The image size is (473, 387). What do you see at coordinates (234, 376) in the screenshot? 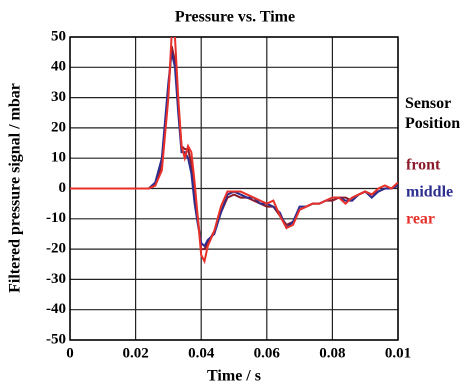
I see `x-axis-label: Time / s` at bounding box center [234, 376].